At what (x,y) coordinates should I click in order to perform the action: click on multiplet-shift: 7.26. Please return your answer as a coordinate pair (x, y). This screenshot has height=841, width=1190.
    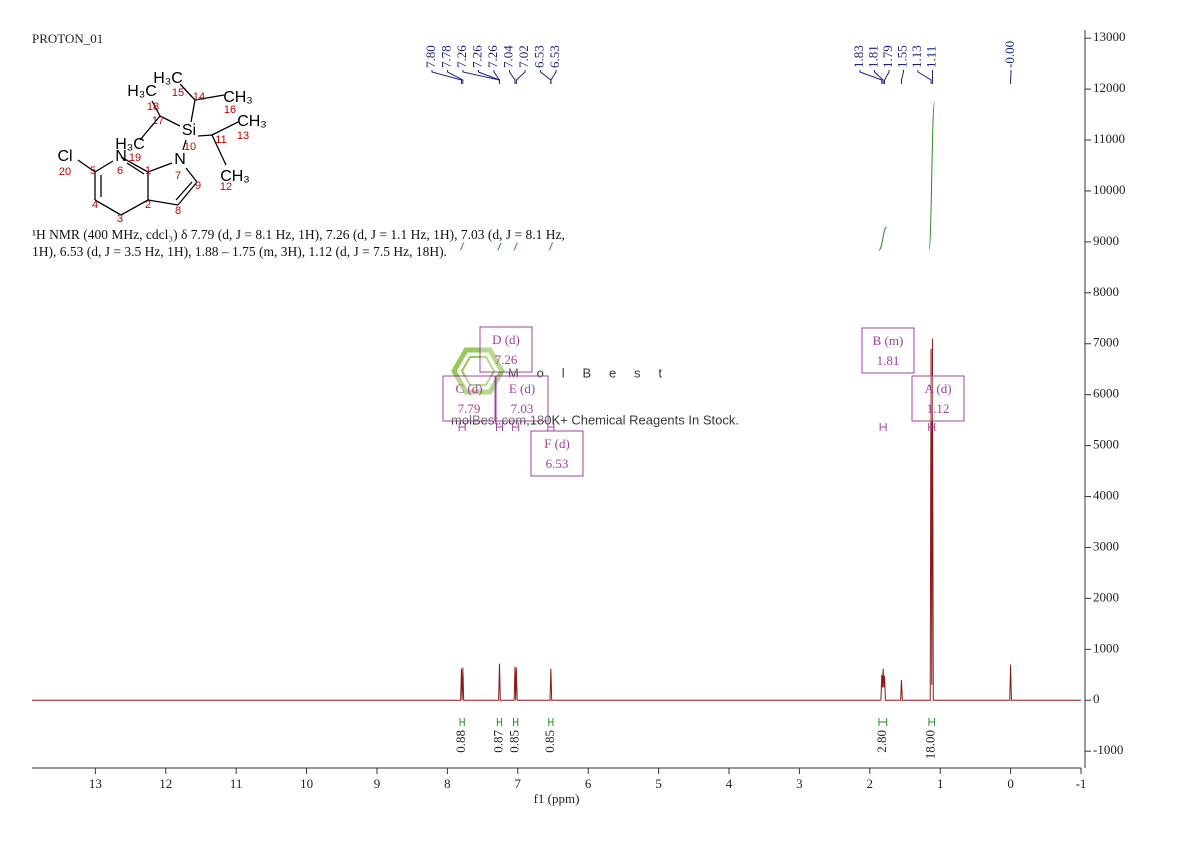
    Looking at the image, I should click on (506, 359).